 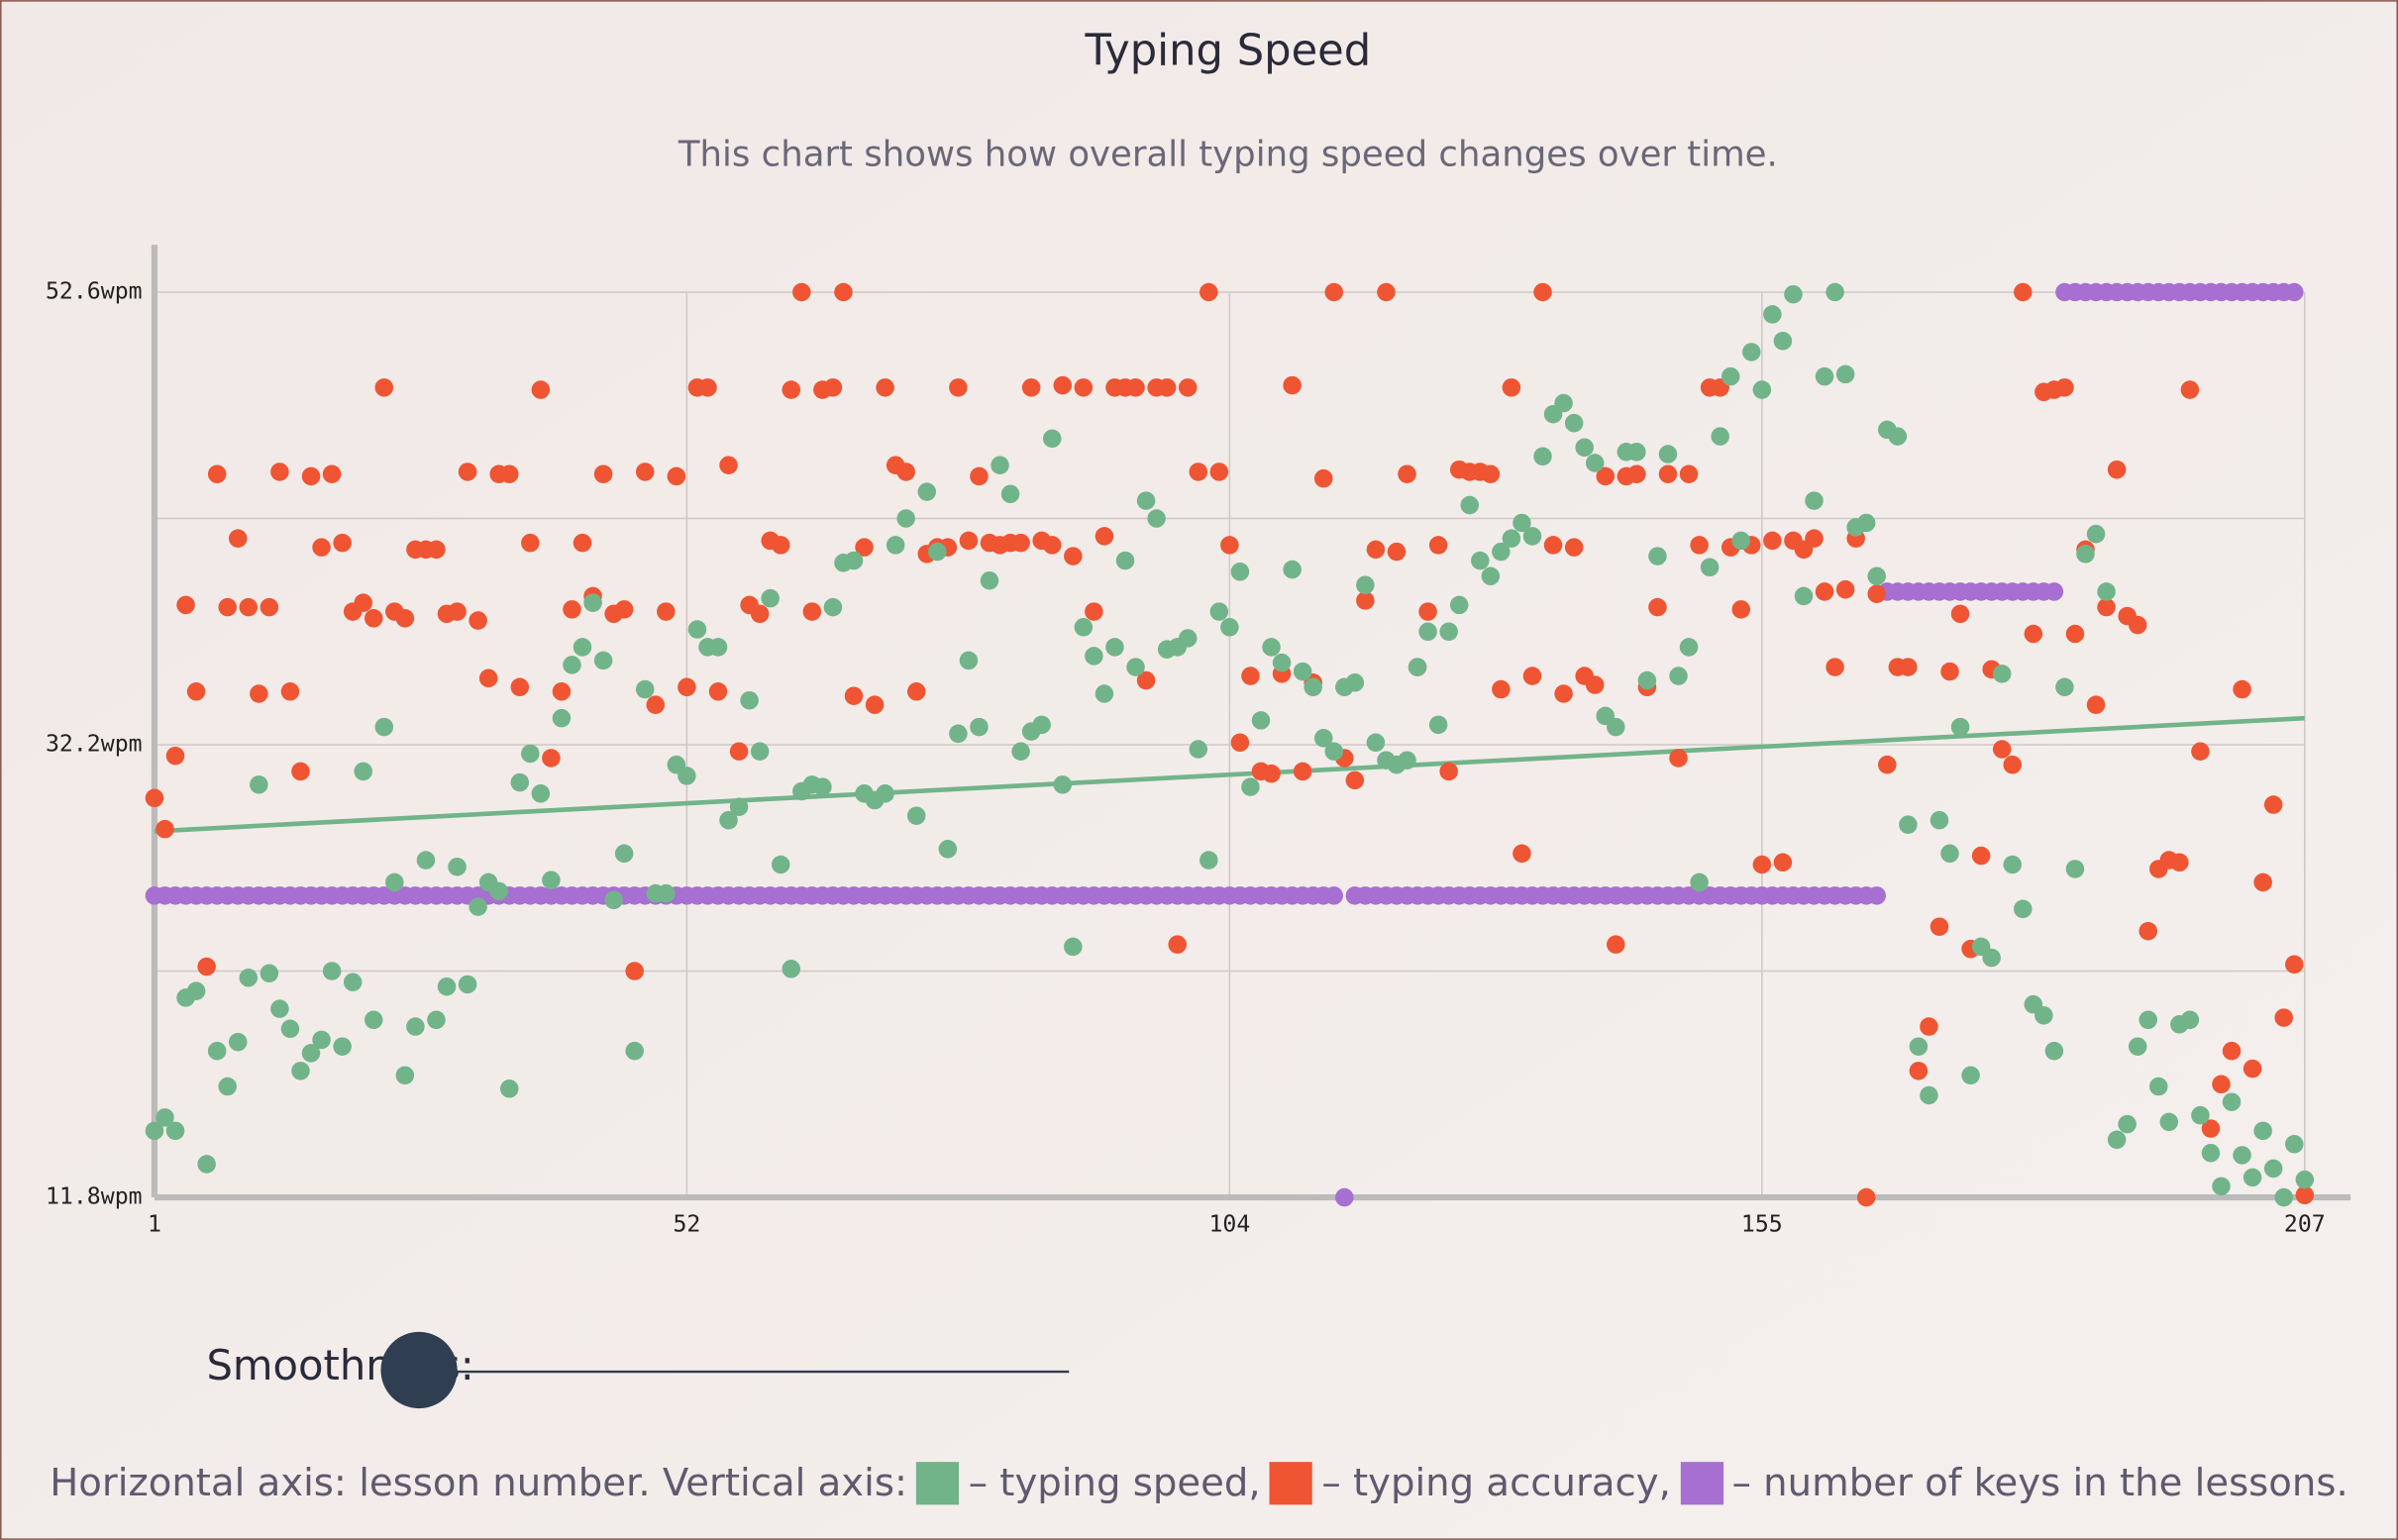 What do you see at coordinates (94, 745) in the screenshot?
I see `y-tick-label: 32.2wpm` at bounding box center [94, 745].